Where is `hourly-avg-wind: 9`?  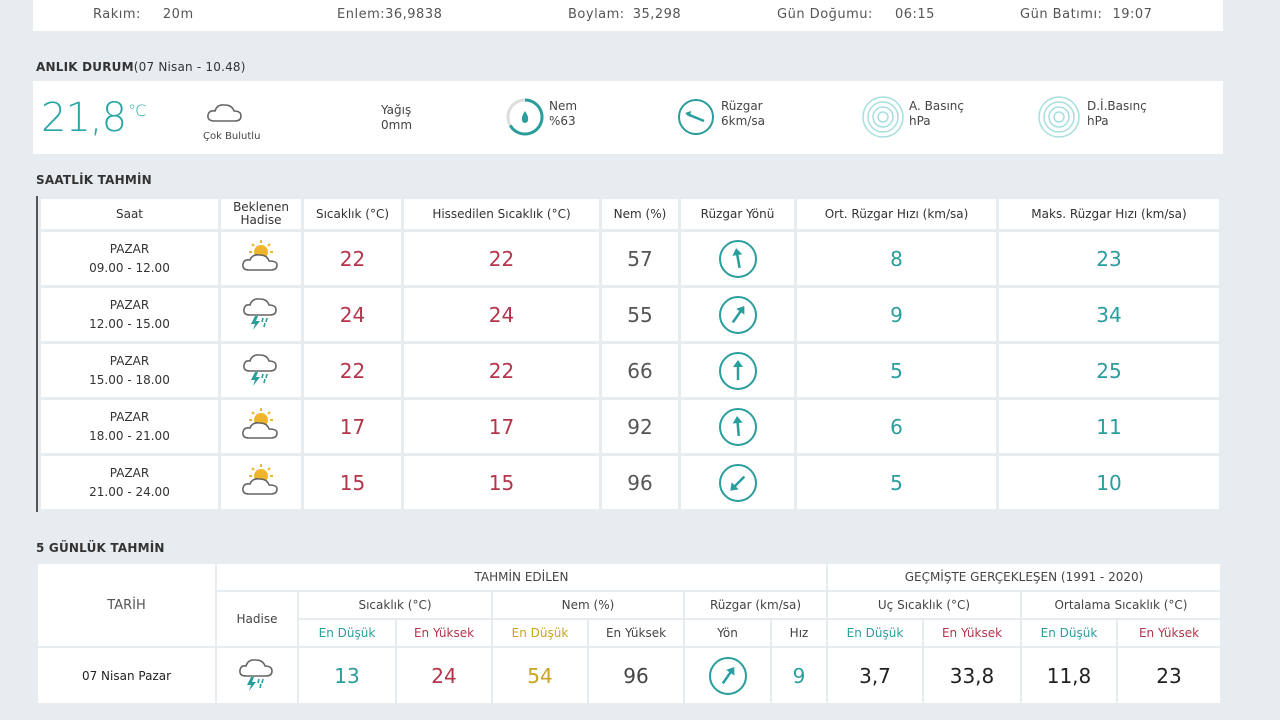
hourly-avg-wind: 9 is located at coordinates (896, 314).